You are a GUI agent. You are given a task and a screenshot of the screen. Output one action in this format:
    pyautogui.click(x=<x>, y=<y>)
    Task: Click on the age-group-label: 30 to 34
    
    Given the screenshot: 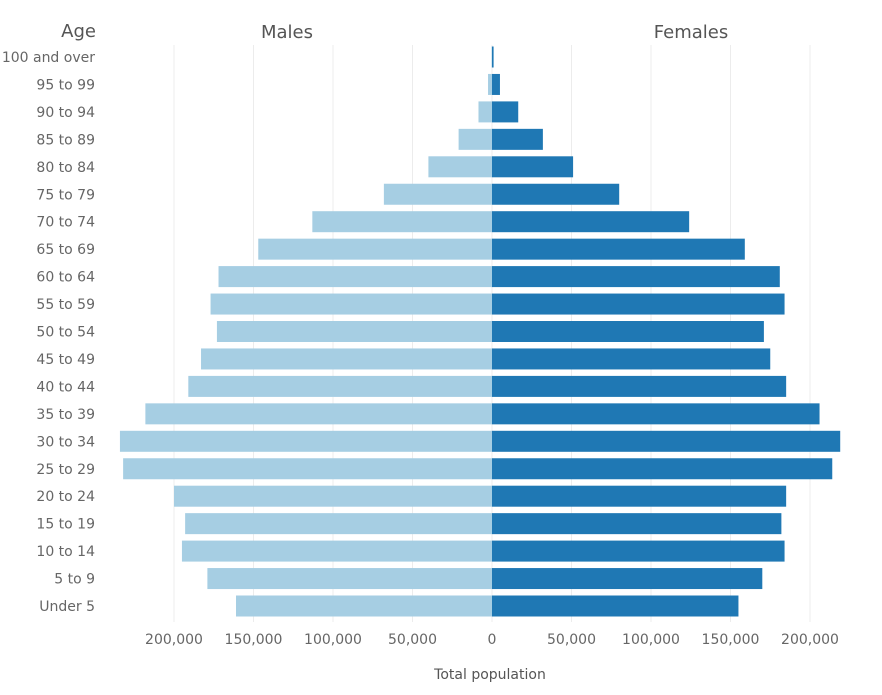 What is the action you would take?
    pyautogui.click(x=65, y=442)
    